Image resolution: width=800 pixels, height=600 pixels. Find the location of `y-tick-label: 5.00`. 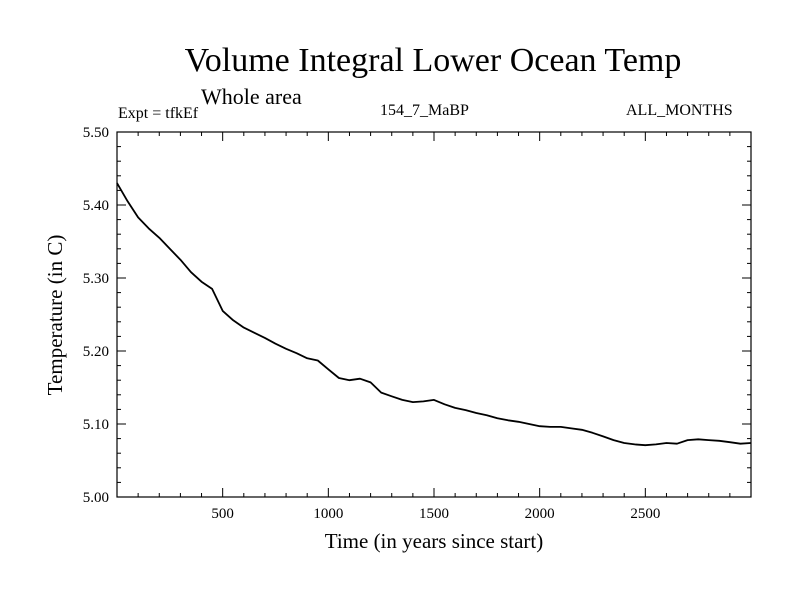

y-tick-label: 5.00 is located at coordinates (96, 498).